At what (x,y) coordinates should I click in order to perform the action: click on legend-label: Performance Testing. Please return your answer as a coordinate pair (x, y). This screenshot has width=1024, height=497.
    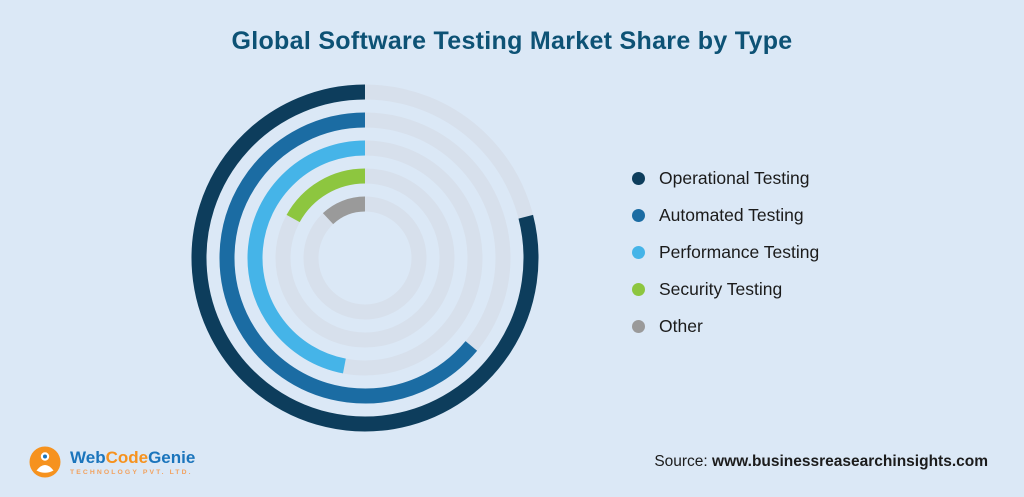
    Looking at the image, I should click on (739, 252).